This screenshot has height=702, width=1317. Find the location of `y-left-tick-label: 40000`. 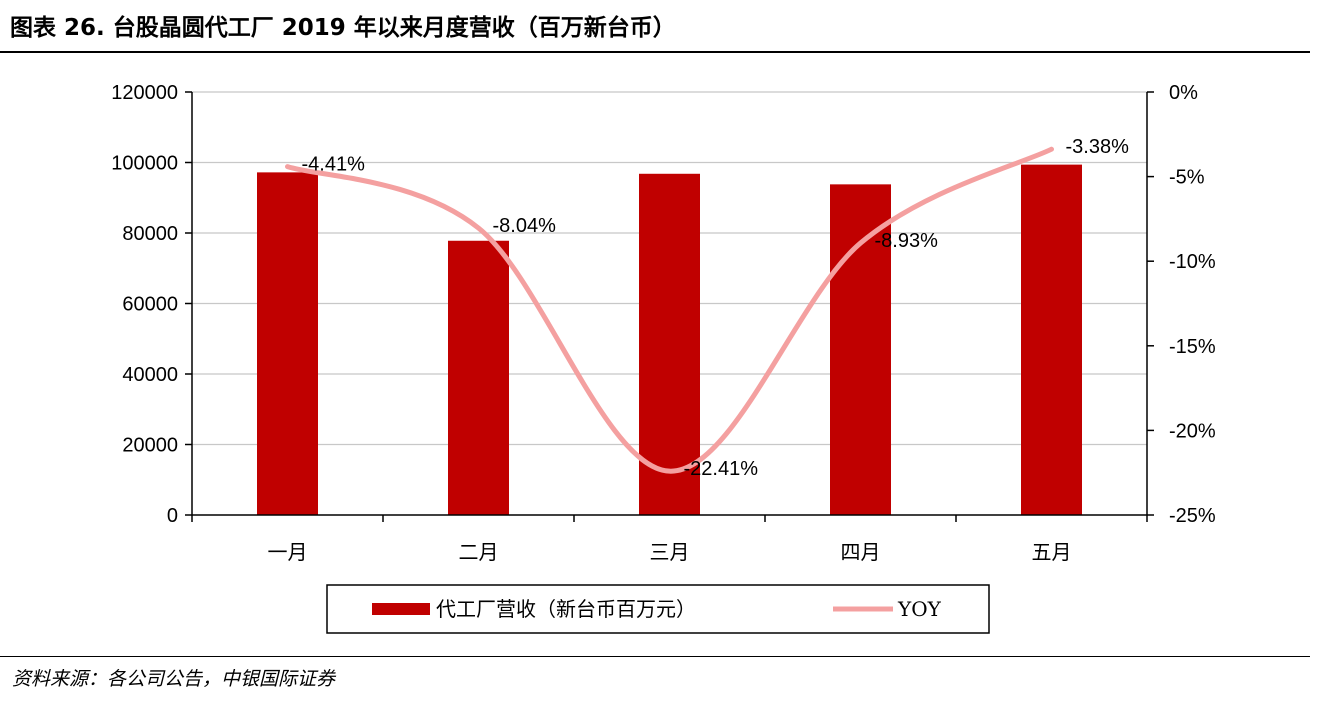

y-left-tick-label: 40000 is located at coordinates (150, 375).